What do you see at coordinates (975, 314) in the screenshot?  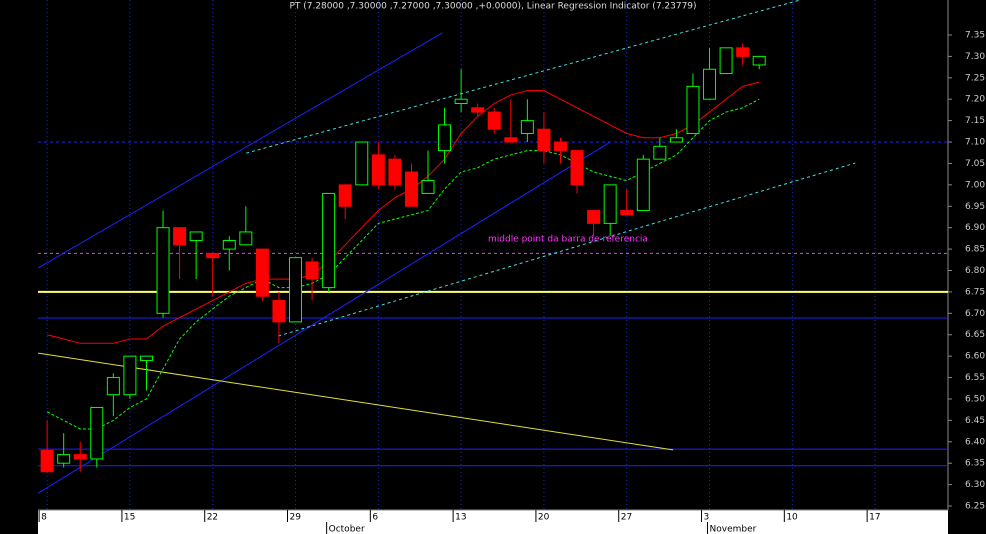 I see `y-tick-label: 6.70` at bounding box center [975, 314].